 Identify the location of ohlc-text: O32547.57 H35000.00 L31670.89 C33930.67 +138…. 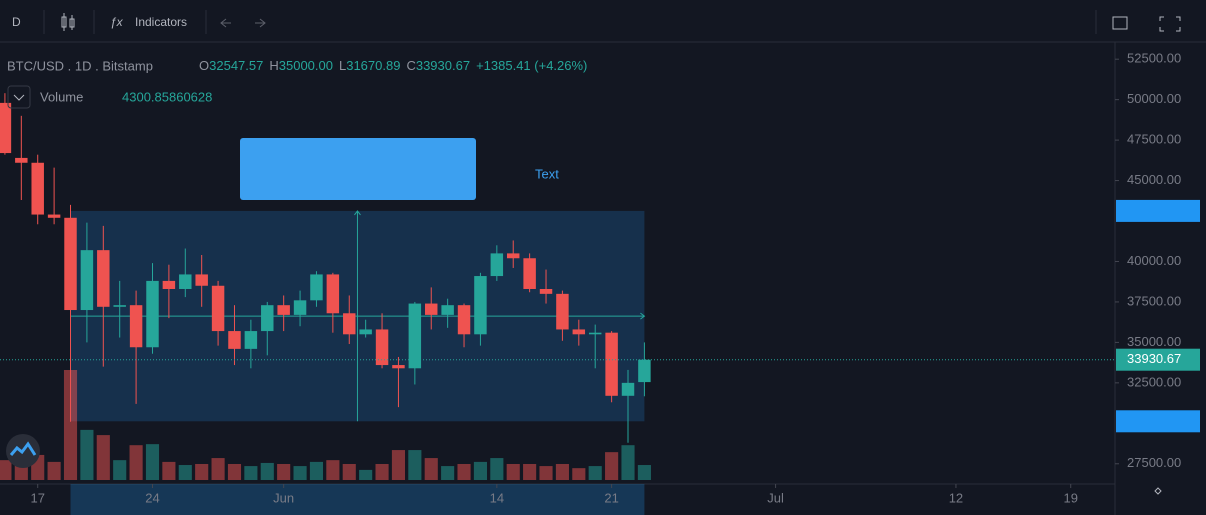
(393, 65).